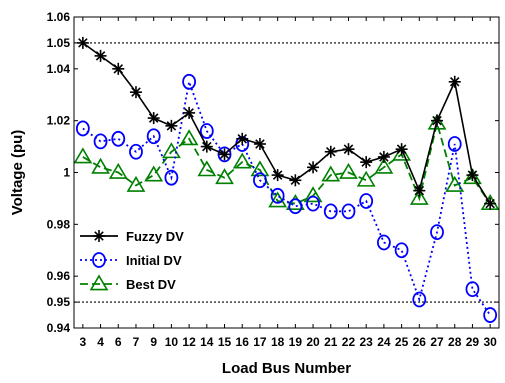  I want to click on x-axis-label: Load Bus Number, so click(286, 368).